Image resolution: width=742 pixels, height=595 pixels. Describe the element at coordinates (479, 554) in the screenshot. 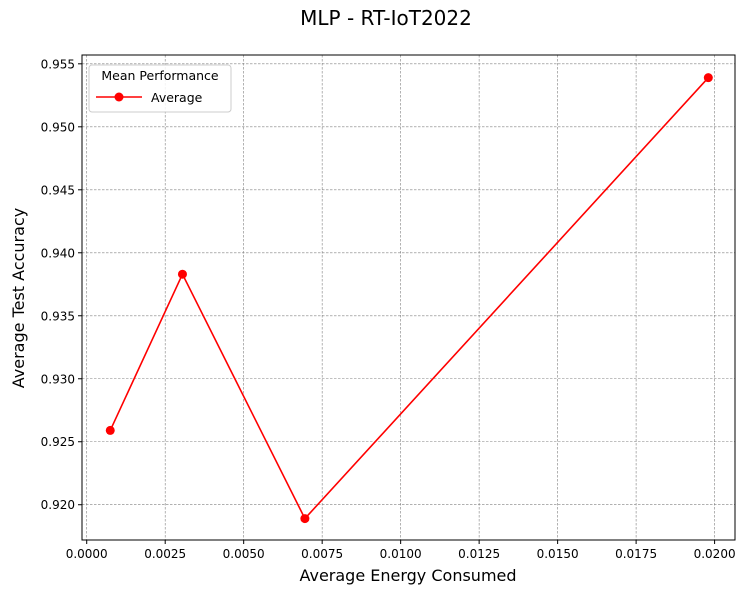

I see `x-tick-label: 0.0125` at that location.